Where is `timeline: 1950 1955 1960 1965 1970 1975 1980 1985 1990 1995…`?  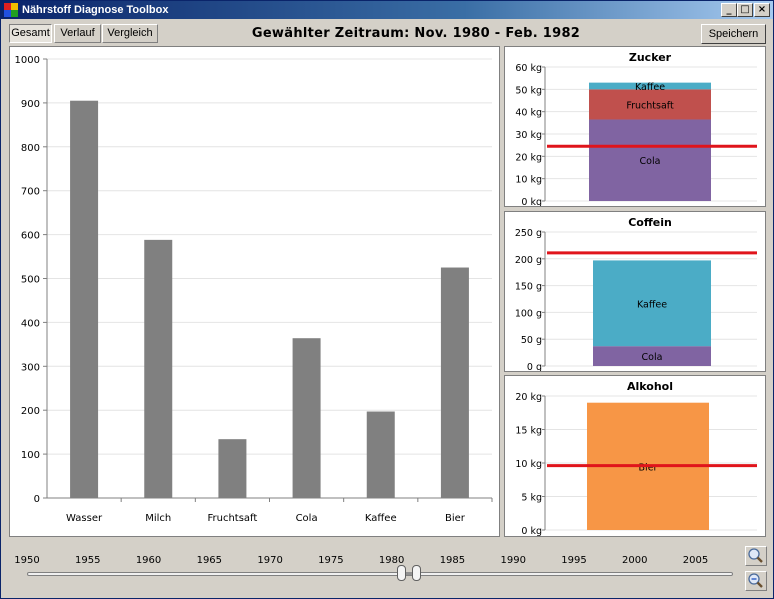
timeline: 1950 1955 1960 1965 1970 1975 1980 1985 1990 1995… is located at coordinates (387, 570).